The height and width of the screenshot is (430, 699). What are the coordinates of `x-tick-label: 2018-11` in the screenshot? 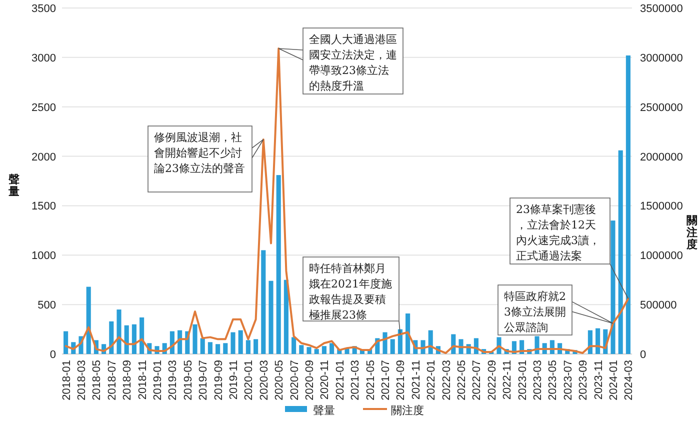 It's located at (142, 380).